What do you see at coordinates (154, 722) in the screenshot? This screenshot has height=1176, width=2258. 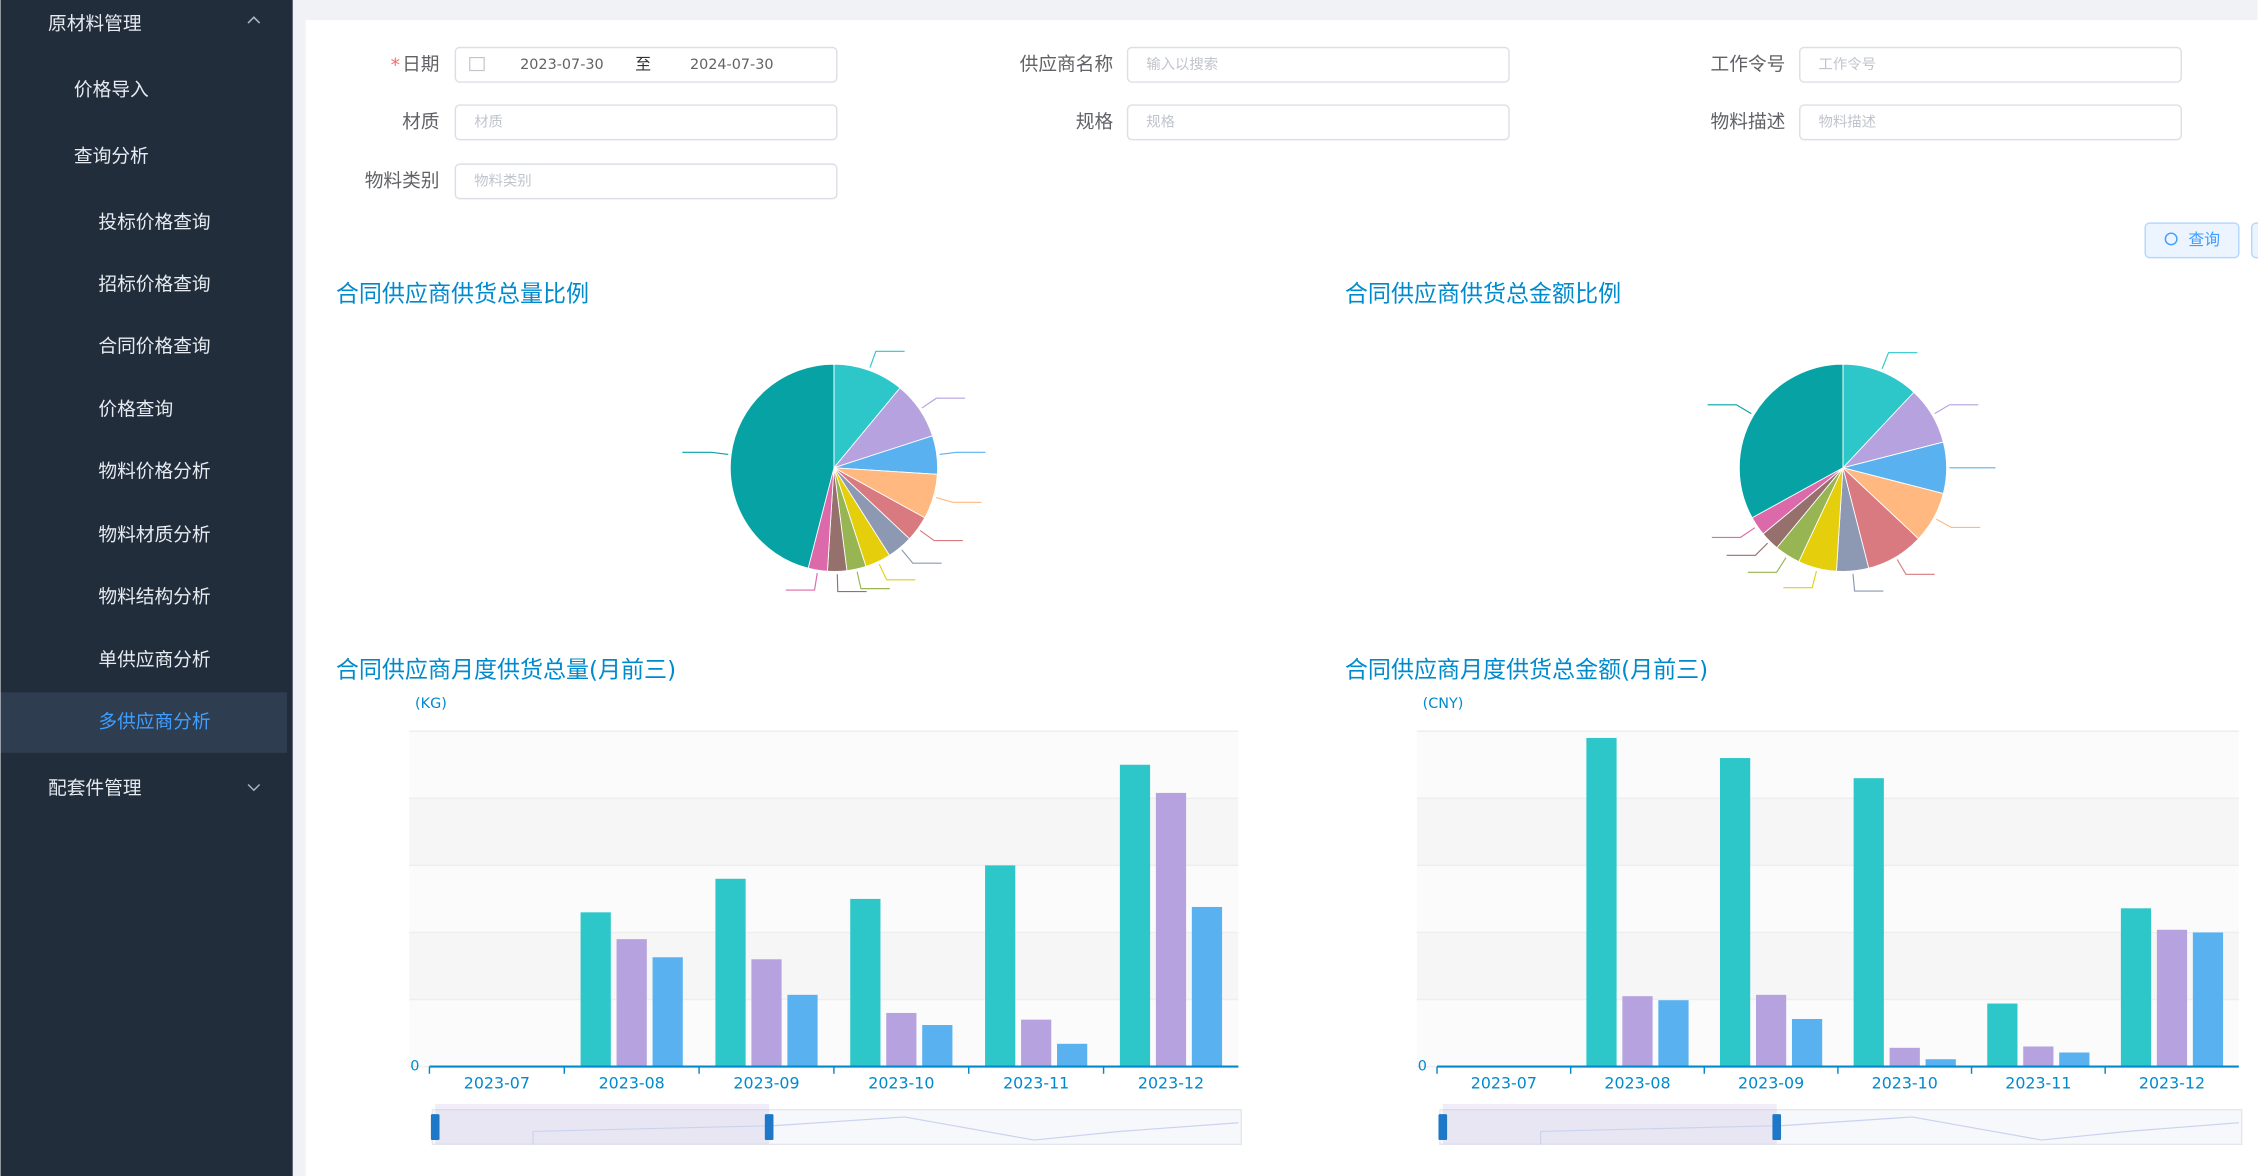 I see `menu-item: 多供应商分析` at bounding box center [154, 722].